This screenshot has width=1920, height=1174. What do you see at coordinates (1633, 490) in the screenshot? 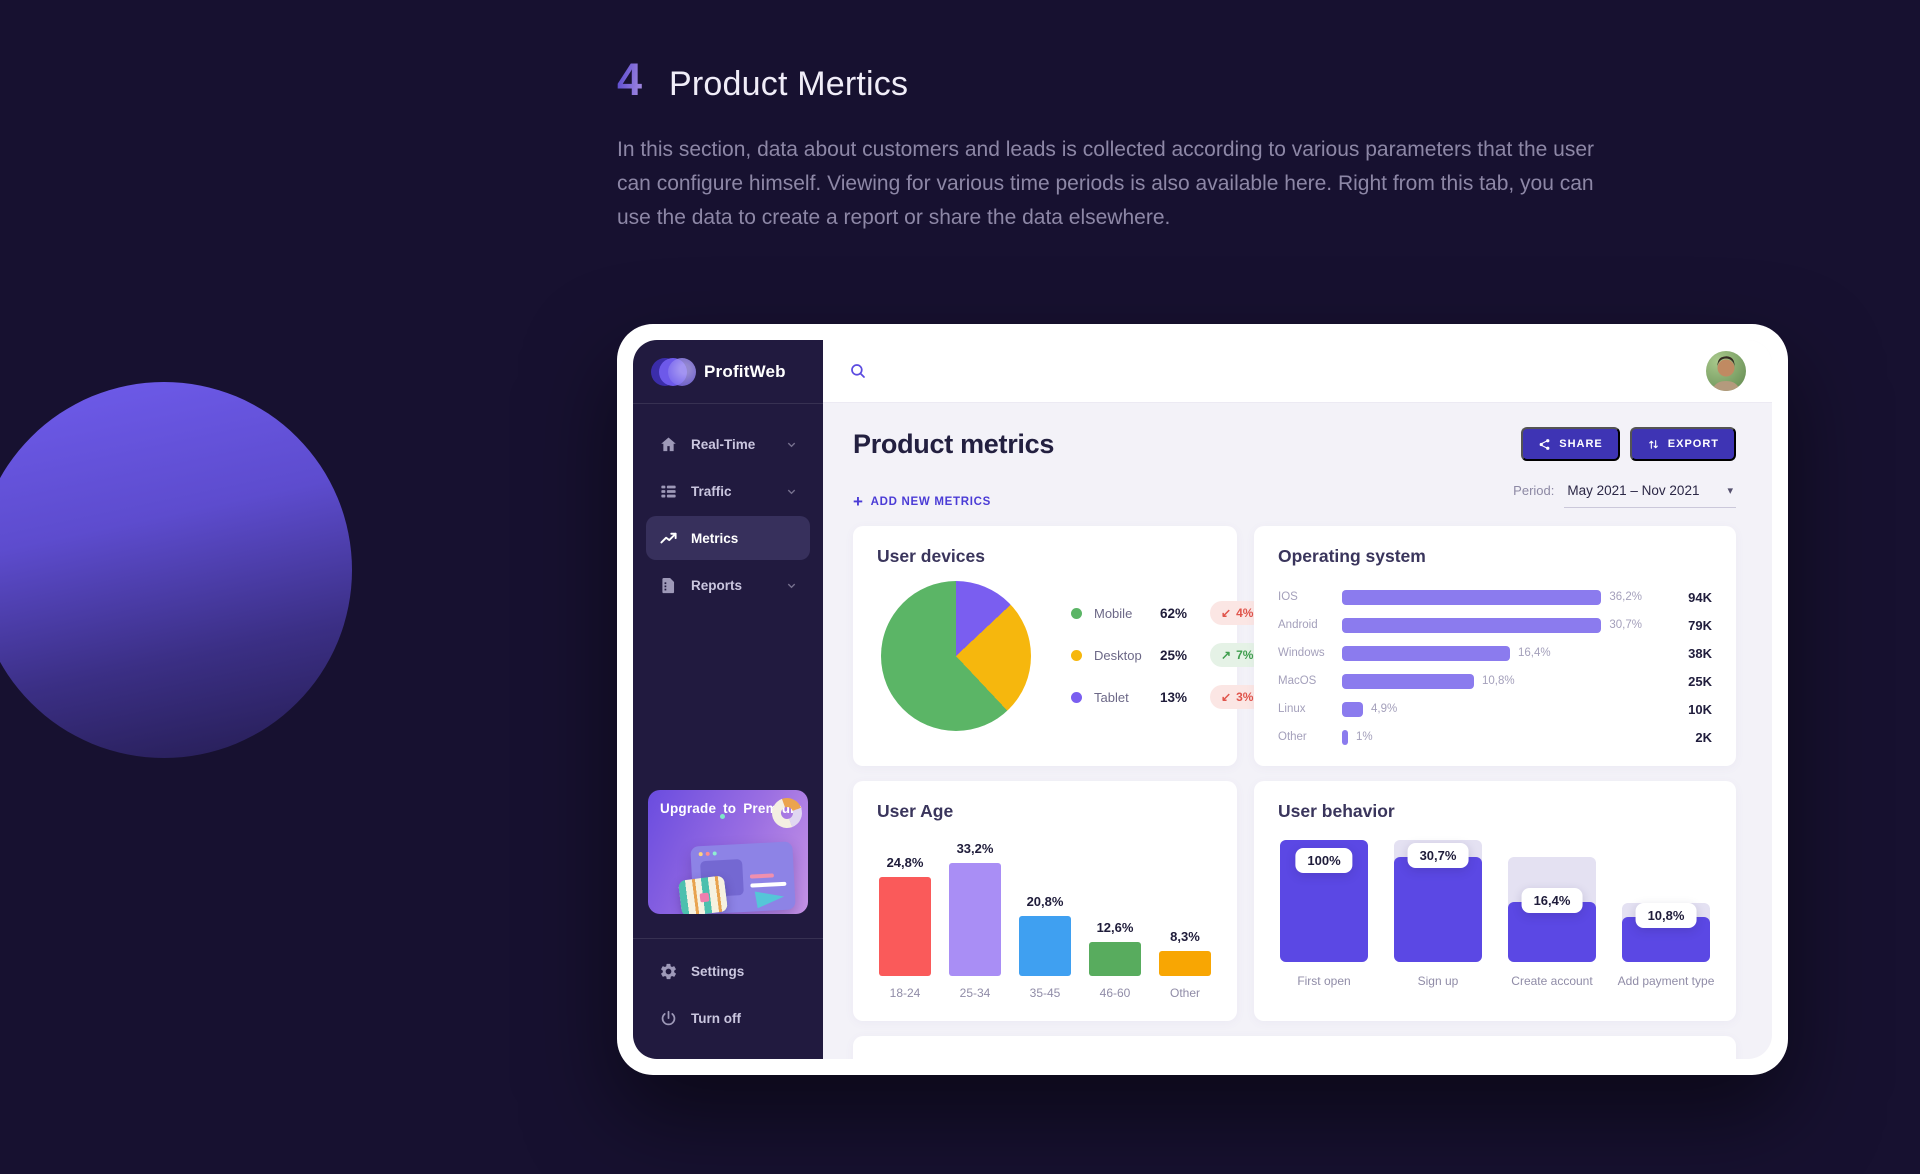
I see `period-value: May 2021 – Nov 2021` at bounding box center [1633, 490].